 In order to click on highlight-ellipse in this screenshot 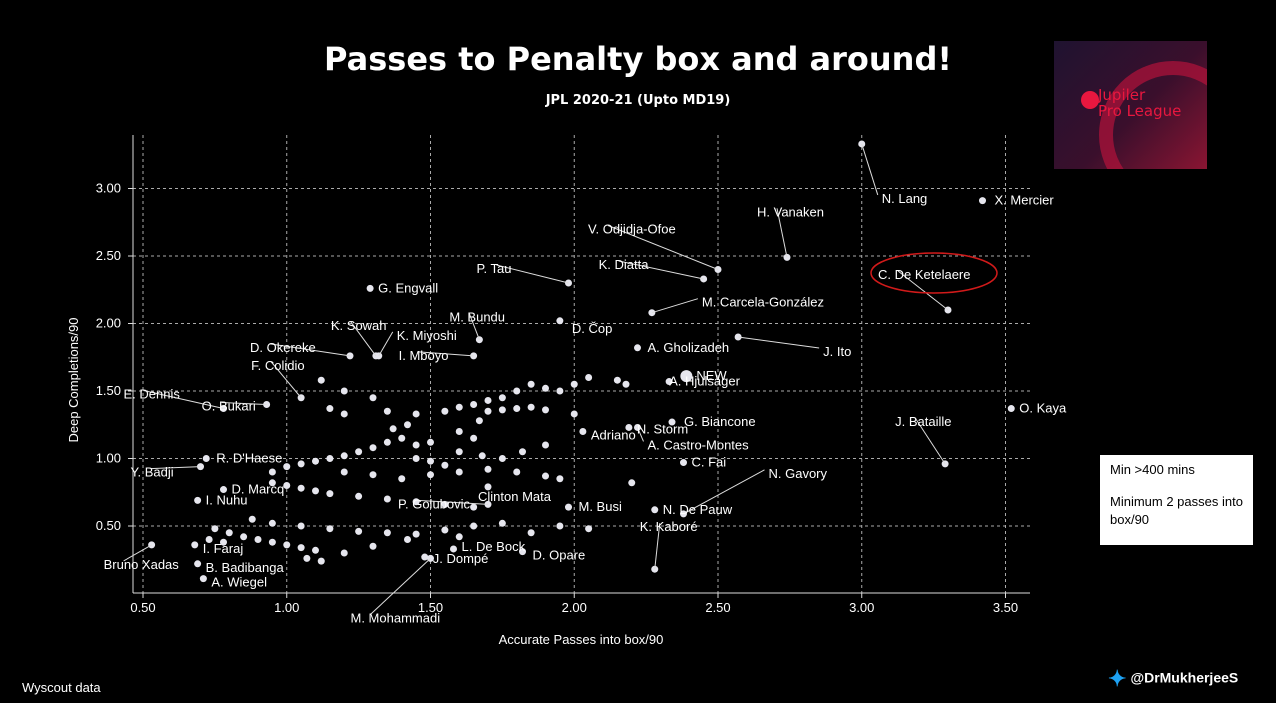, I will do `click(934, 273)`.